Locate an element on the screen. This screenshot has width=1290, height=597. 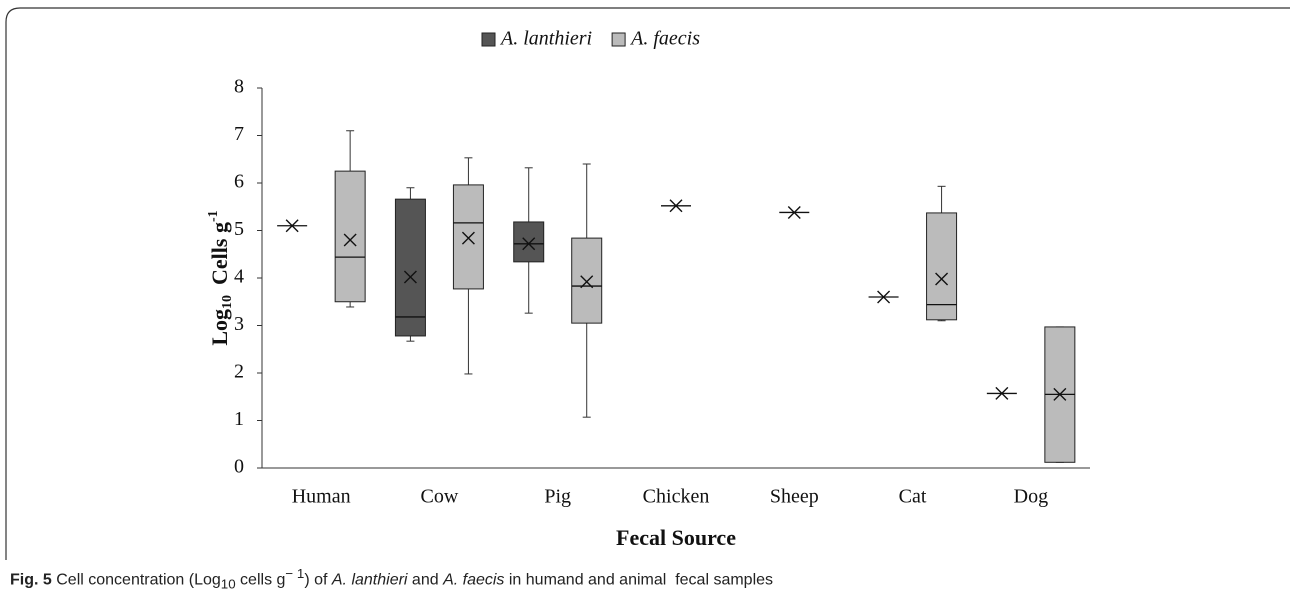
y-tick-label: 2 is located at coordinates (239, 372).